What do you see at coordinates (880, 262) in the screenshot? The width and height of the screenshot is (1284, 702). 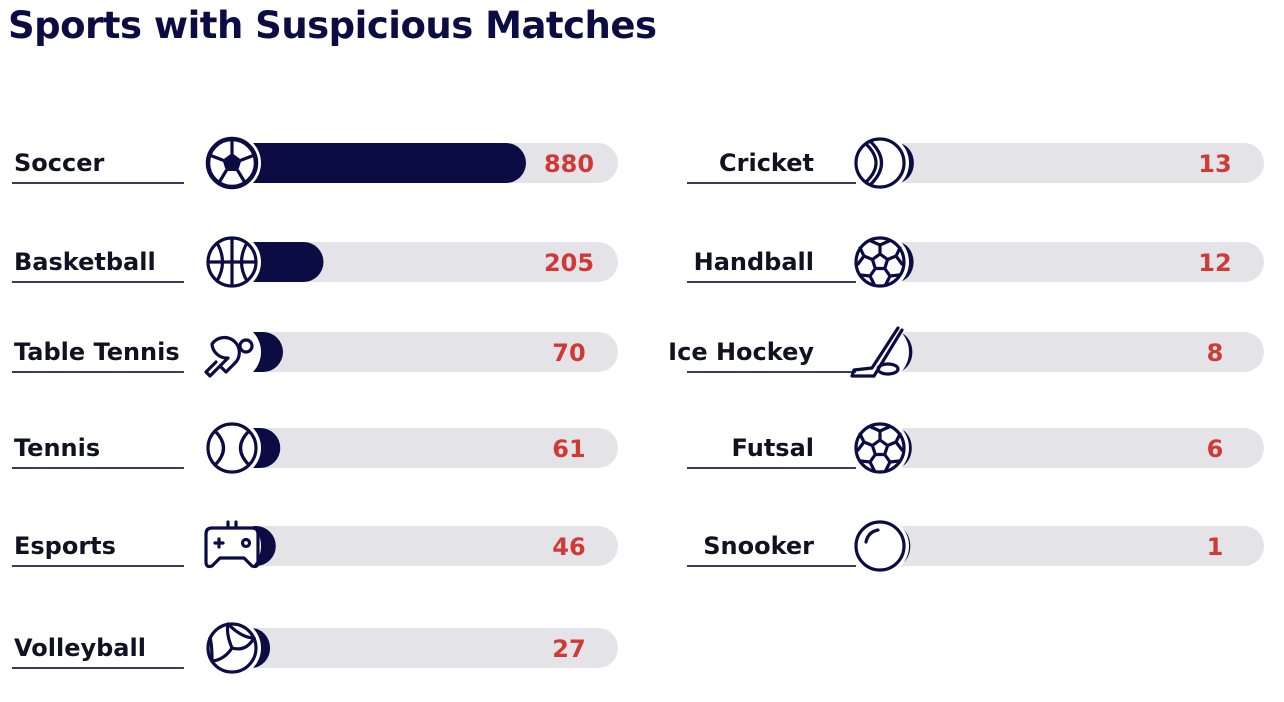 I see `handball-icon` at bounding box center [880, 262].